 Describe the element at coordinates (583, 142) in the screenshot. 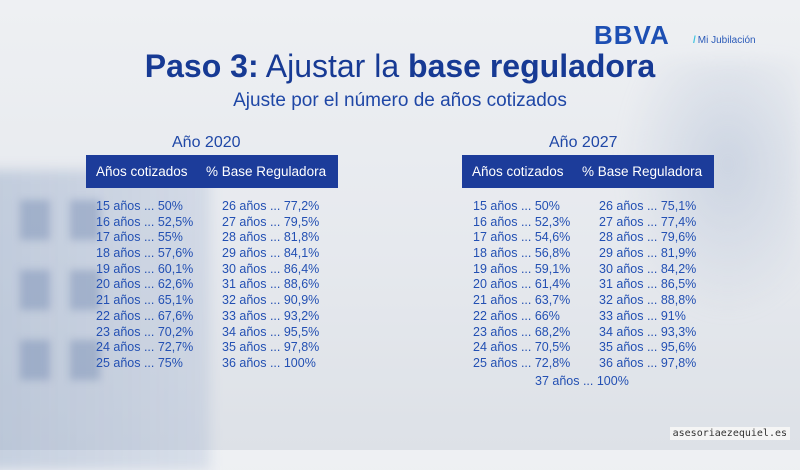

I see `table-year-2027: Año 2027` at that location.